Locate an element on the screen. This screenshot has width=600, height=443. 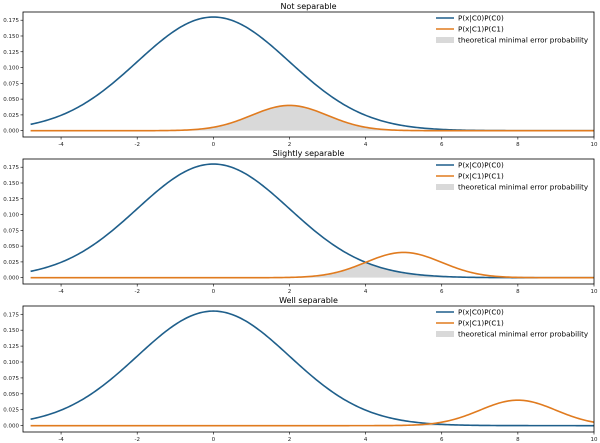
chart-title: Slightly separable is located at coordinates (309, 153).